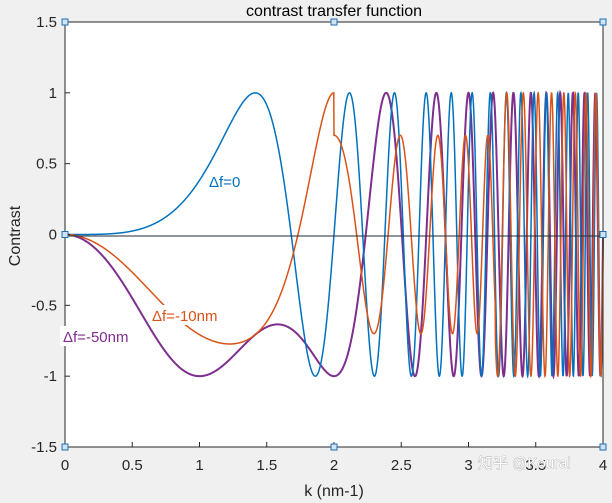  Describe the element at coordinates (334, 491) in the screenshot. I see `x-axis-label: k (nm-1)` at that location.